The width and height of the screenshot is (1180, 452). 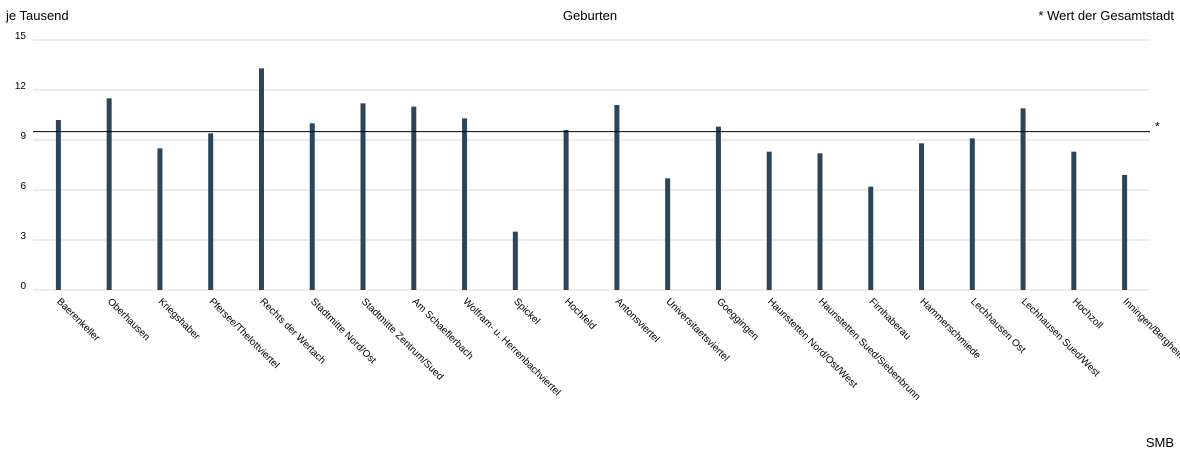 What do you see at coordinates (21, 161) in the screenshot?
I see `y-axis-ticks: 0 3 6 9 12 15` at bounding box center [21, 161].